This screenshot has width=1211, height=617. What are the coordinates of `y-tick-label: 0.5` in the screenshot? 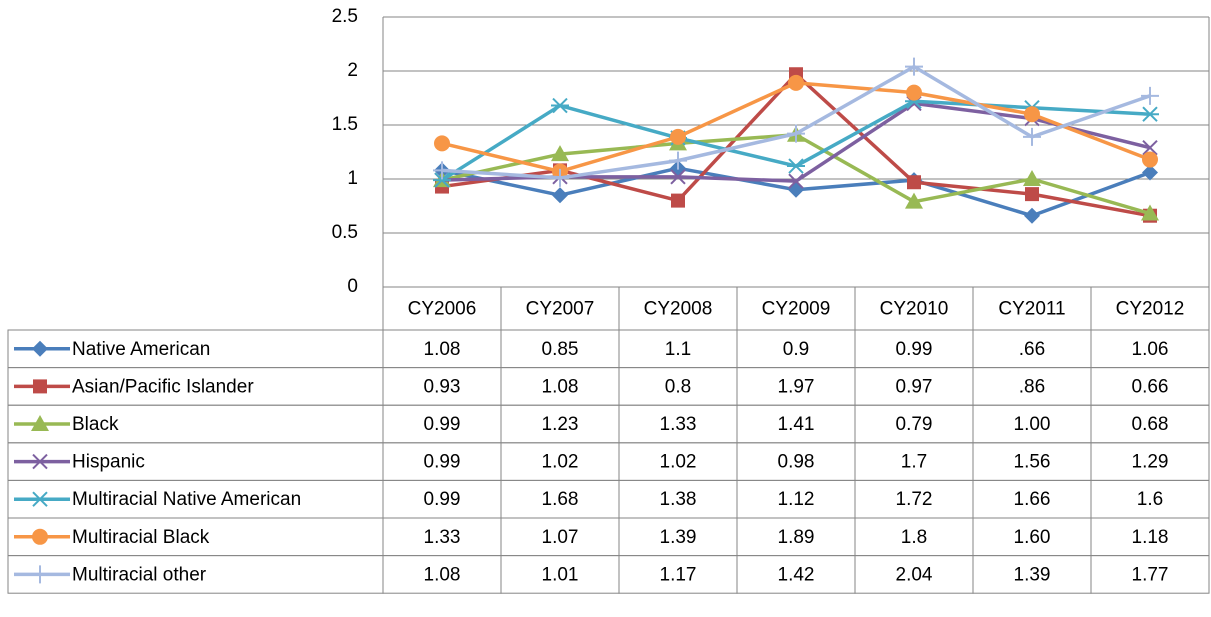 It's located at (345, 232).